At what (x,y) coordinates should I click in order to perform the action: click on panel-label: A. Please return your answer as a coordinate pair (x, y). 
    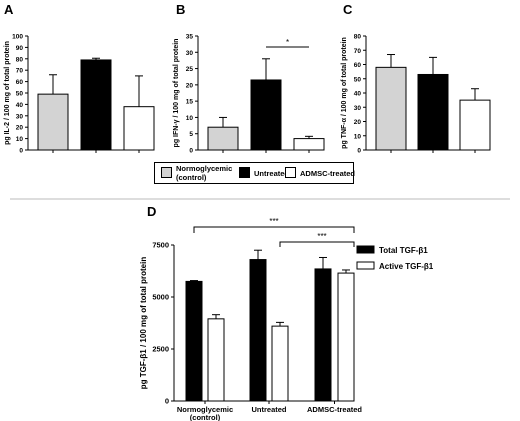
    Looking at the image, I should click on (9, 9).